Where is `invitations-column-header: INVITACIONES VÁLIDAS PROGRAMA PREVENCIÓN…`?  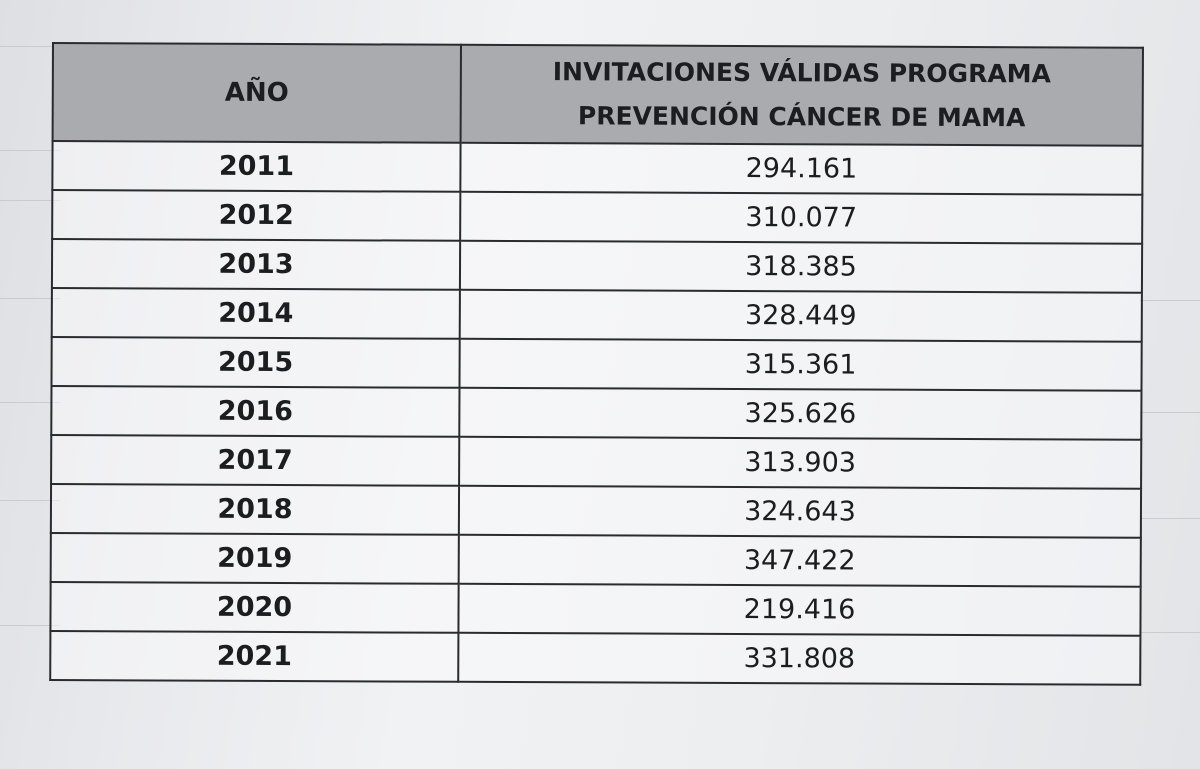 invitations-column-header: INVITACIONES VÁLIDAS PROGRAMA PREVENCIÓN… is located at coordinates (801, 95).